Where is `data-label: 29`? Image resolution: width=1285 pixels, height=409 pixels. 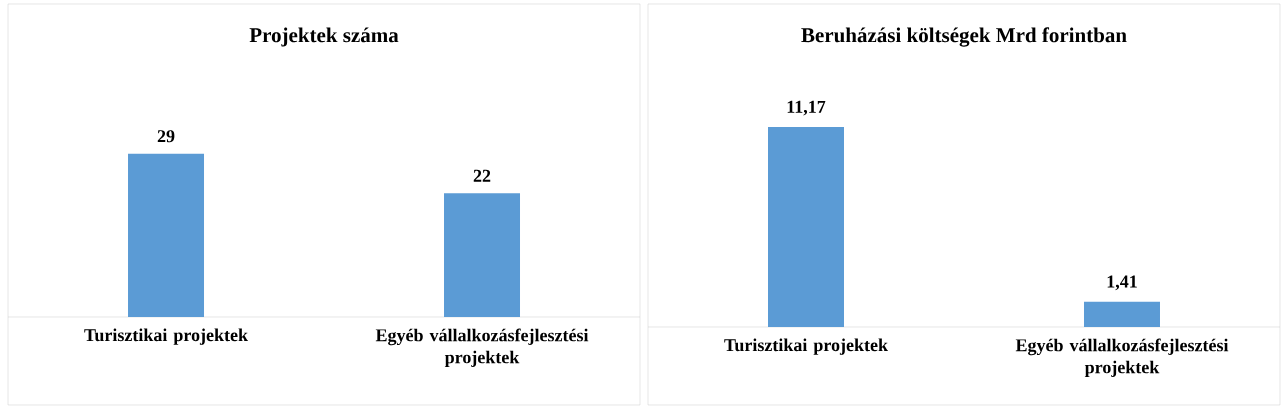
data-label: 29 is located at coordinates (166, 136).